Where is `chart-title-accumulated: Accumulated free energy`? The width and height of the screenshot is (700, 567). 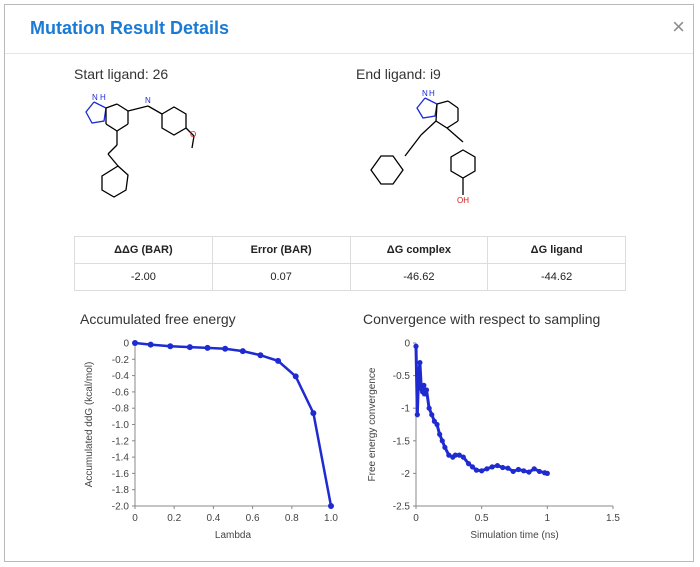 chart-title-accumulated: Accumulated free energy is located at coordinates (158, 319).